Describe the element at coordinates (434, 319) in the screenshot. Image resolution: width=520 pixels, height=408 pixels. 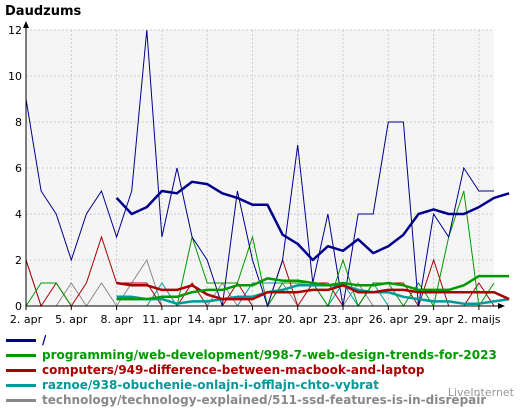
I see `x-tick-label: 29. apr` at that location.